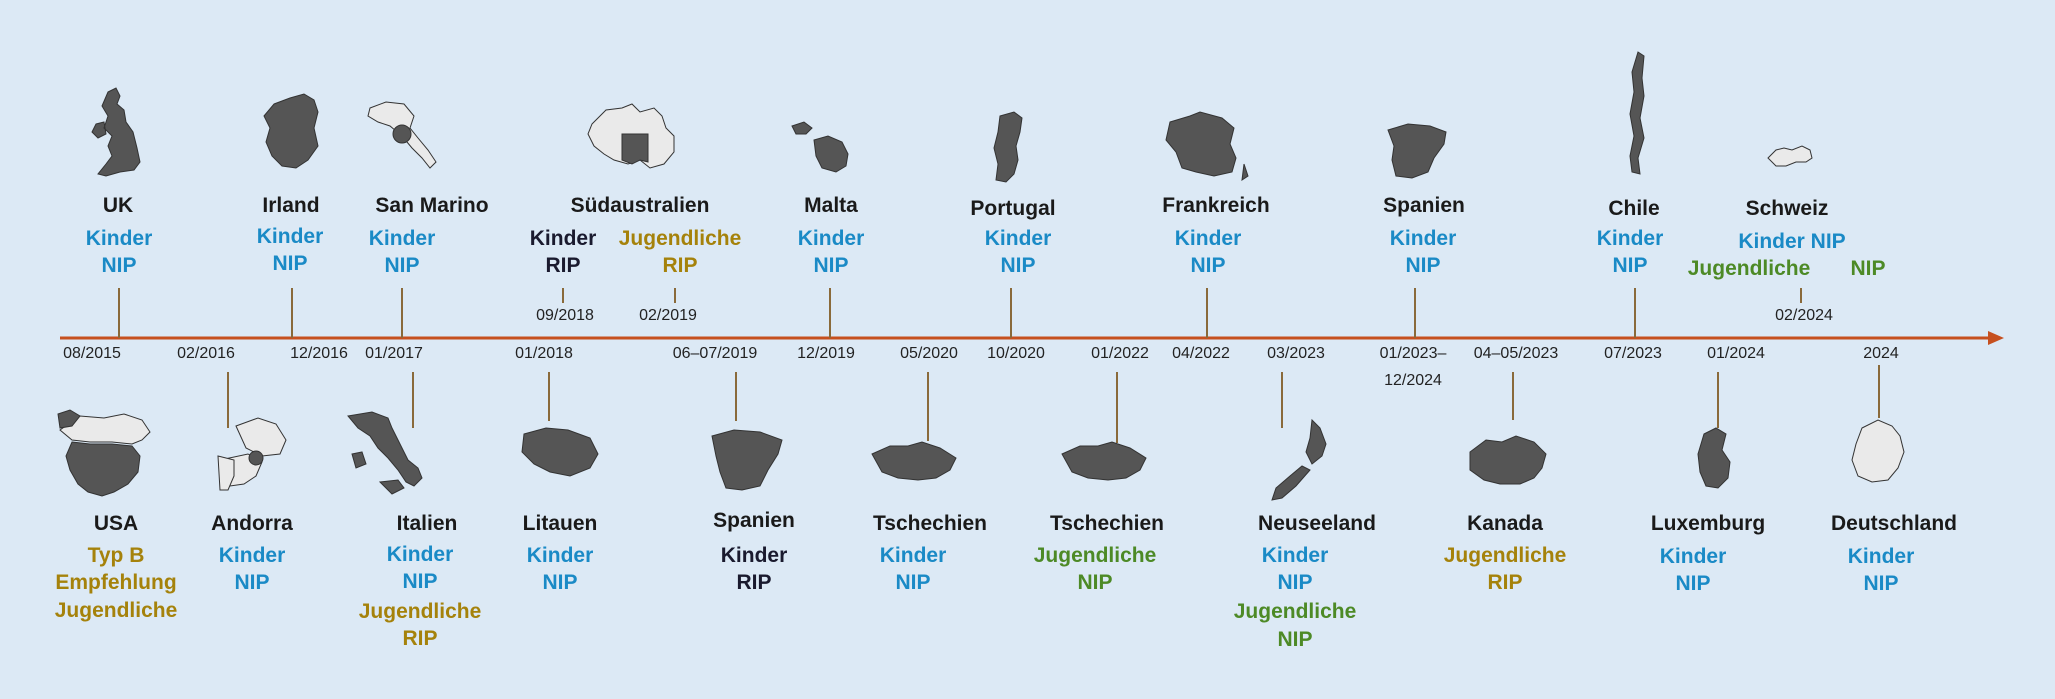 Image resolution: width=2055 pixels, height=699 pixels. Describe the element at coordinates (1792, 241) in the screenshot. I see `schweiz-line1: Kinder NIP` at that location.